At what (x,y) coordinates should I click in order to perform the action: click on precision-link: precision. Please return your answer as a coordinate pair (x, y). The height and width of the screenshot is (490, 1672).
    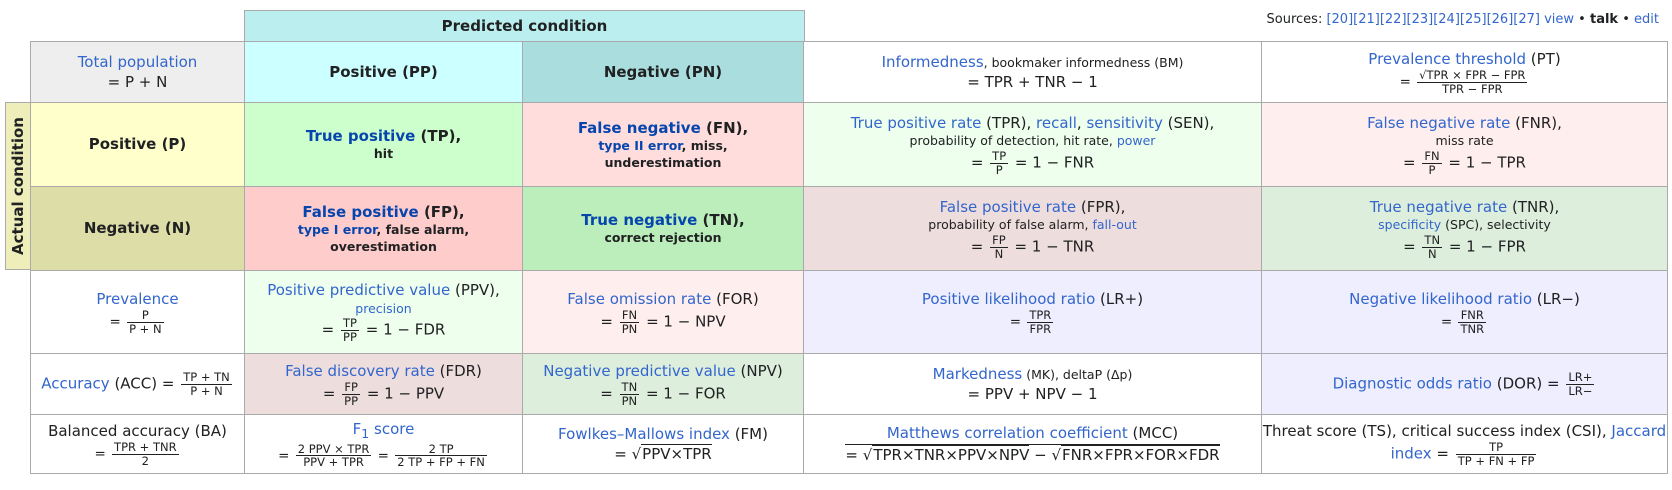
    Looking at the image, I should click on (383, 308).